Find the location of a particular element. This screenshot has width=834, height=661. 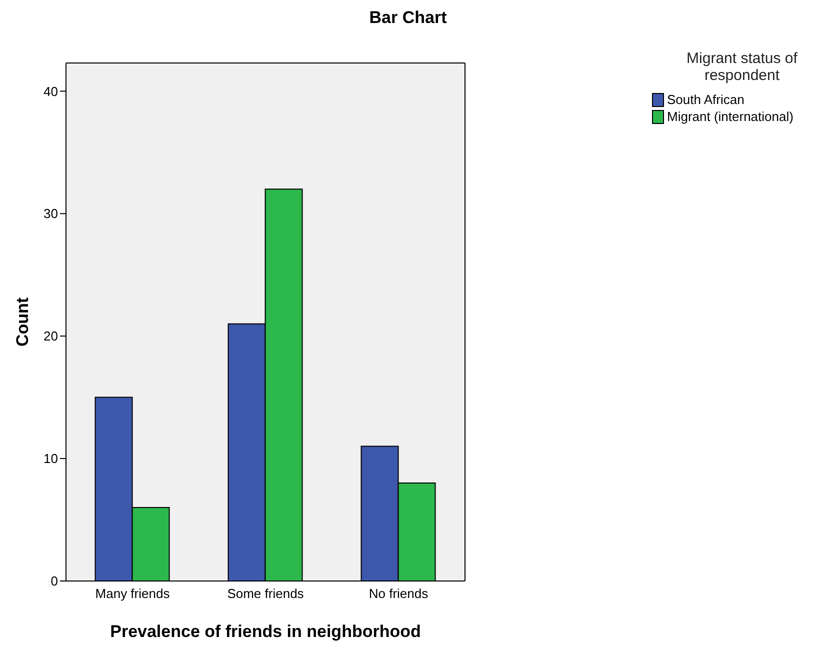

y-tick-label: 40 is located at coordinates (51, 91).